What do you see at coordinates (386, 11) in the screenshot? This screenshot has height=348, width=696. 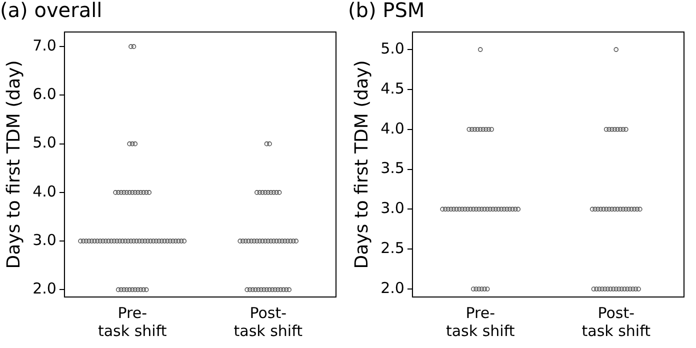 I see `chart-title: (b) PSM` at bounding box center [386, 11].